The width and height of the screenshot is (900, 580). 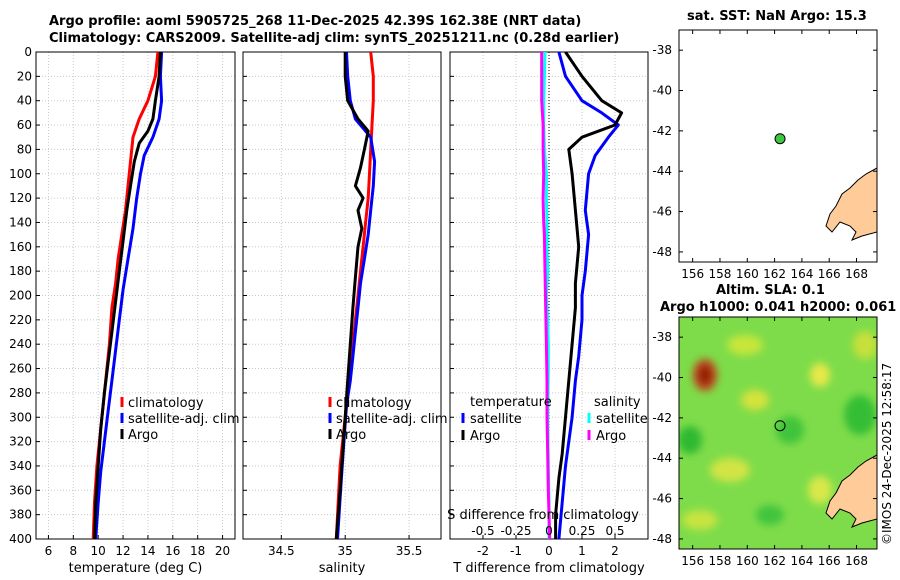 I want to click on sla-field, so click(x=778, y=433).